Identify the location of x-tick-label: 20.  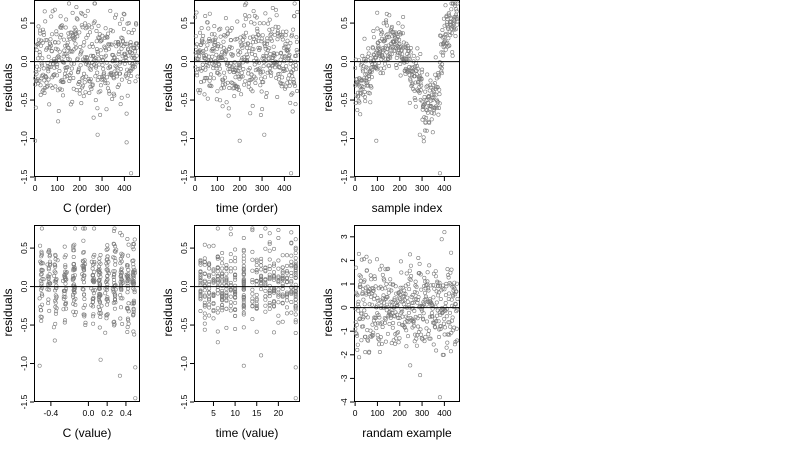
(279, 413).